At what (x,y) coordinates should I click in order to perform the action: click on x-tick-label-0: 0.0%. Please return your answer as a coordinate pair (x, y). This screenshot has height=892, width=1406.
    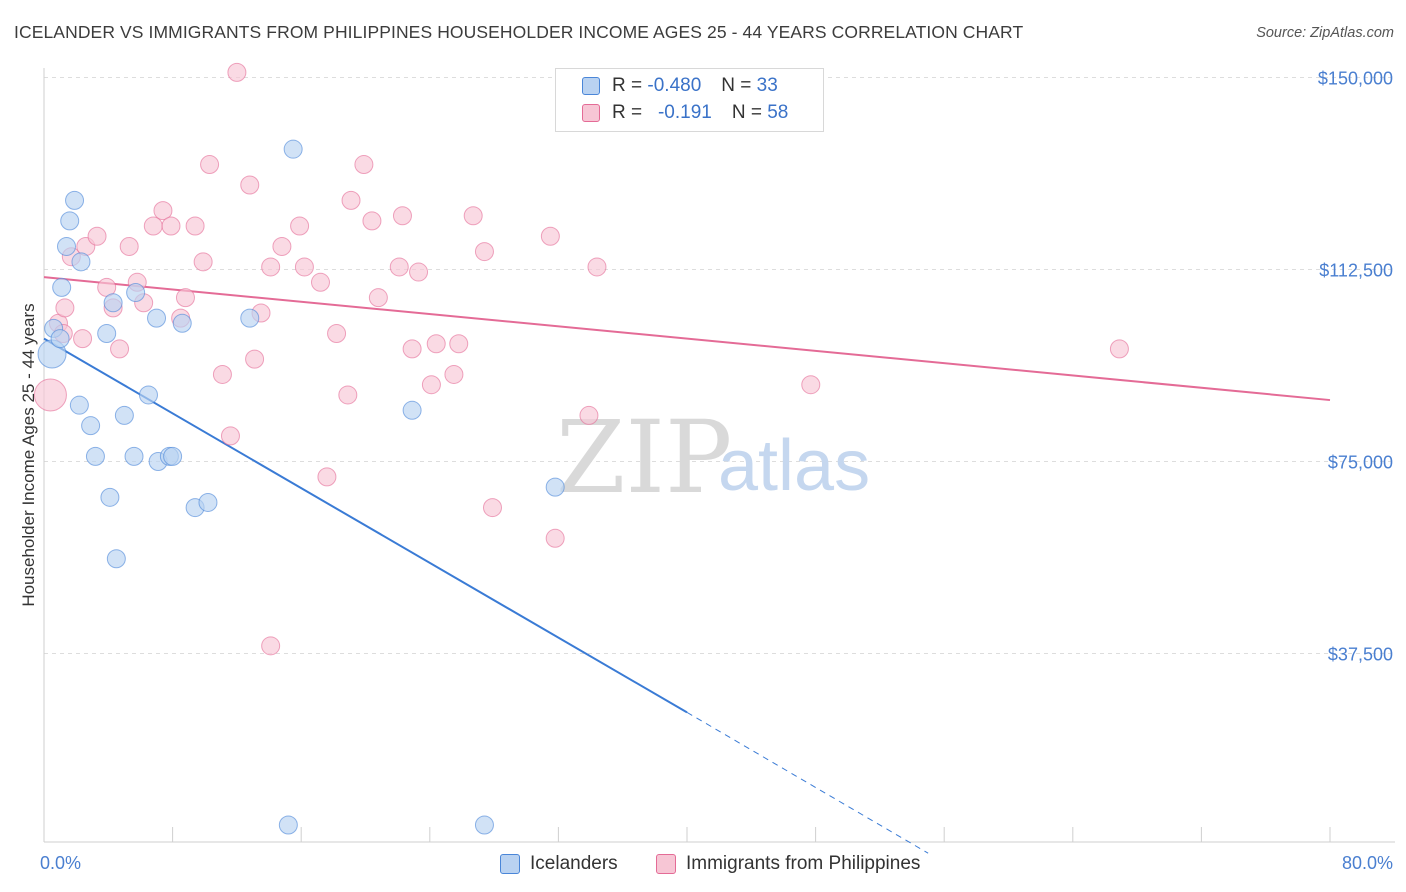
    Looking at the image, I should click on (60, 863).